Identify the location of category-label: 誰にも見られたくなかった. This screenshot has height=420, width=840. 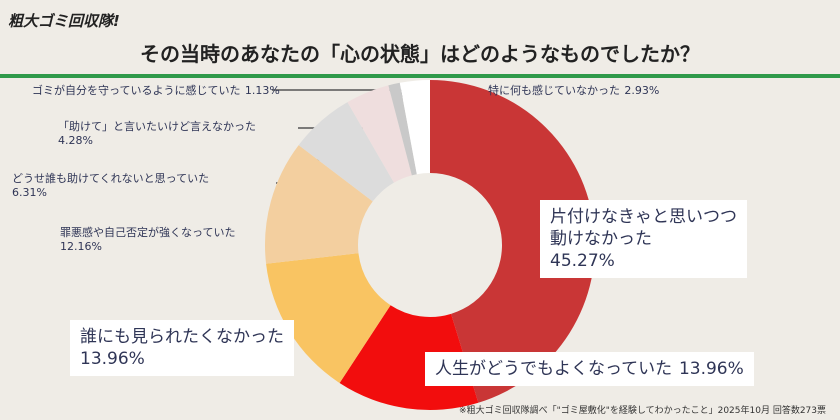
(182, 337).